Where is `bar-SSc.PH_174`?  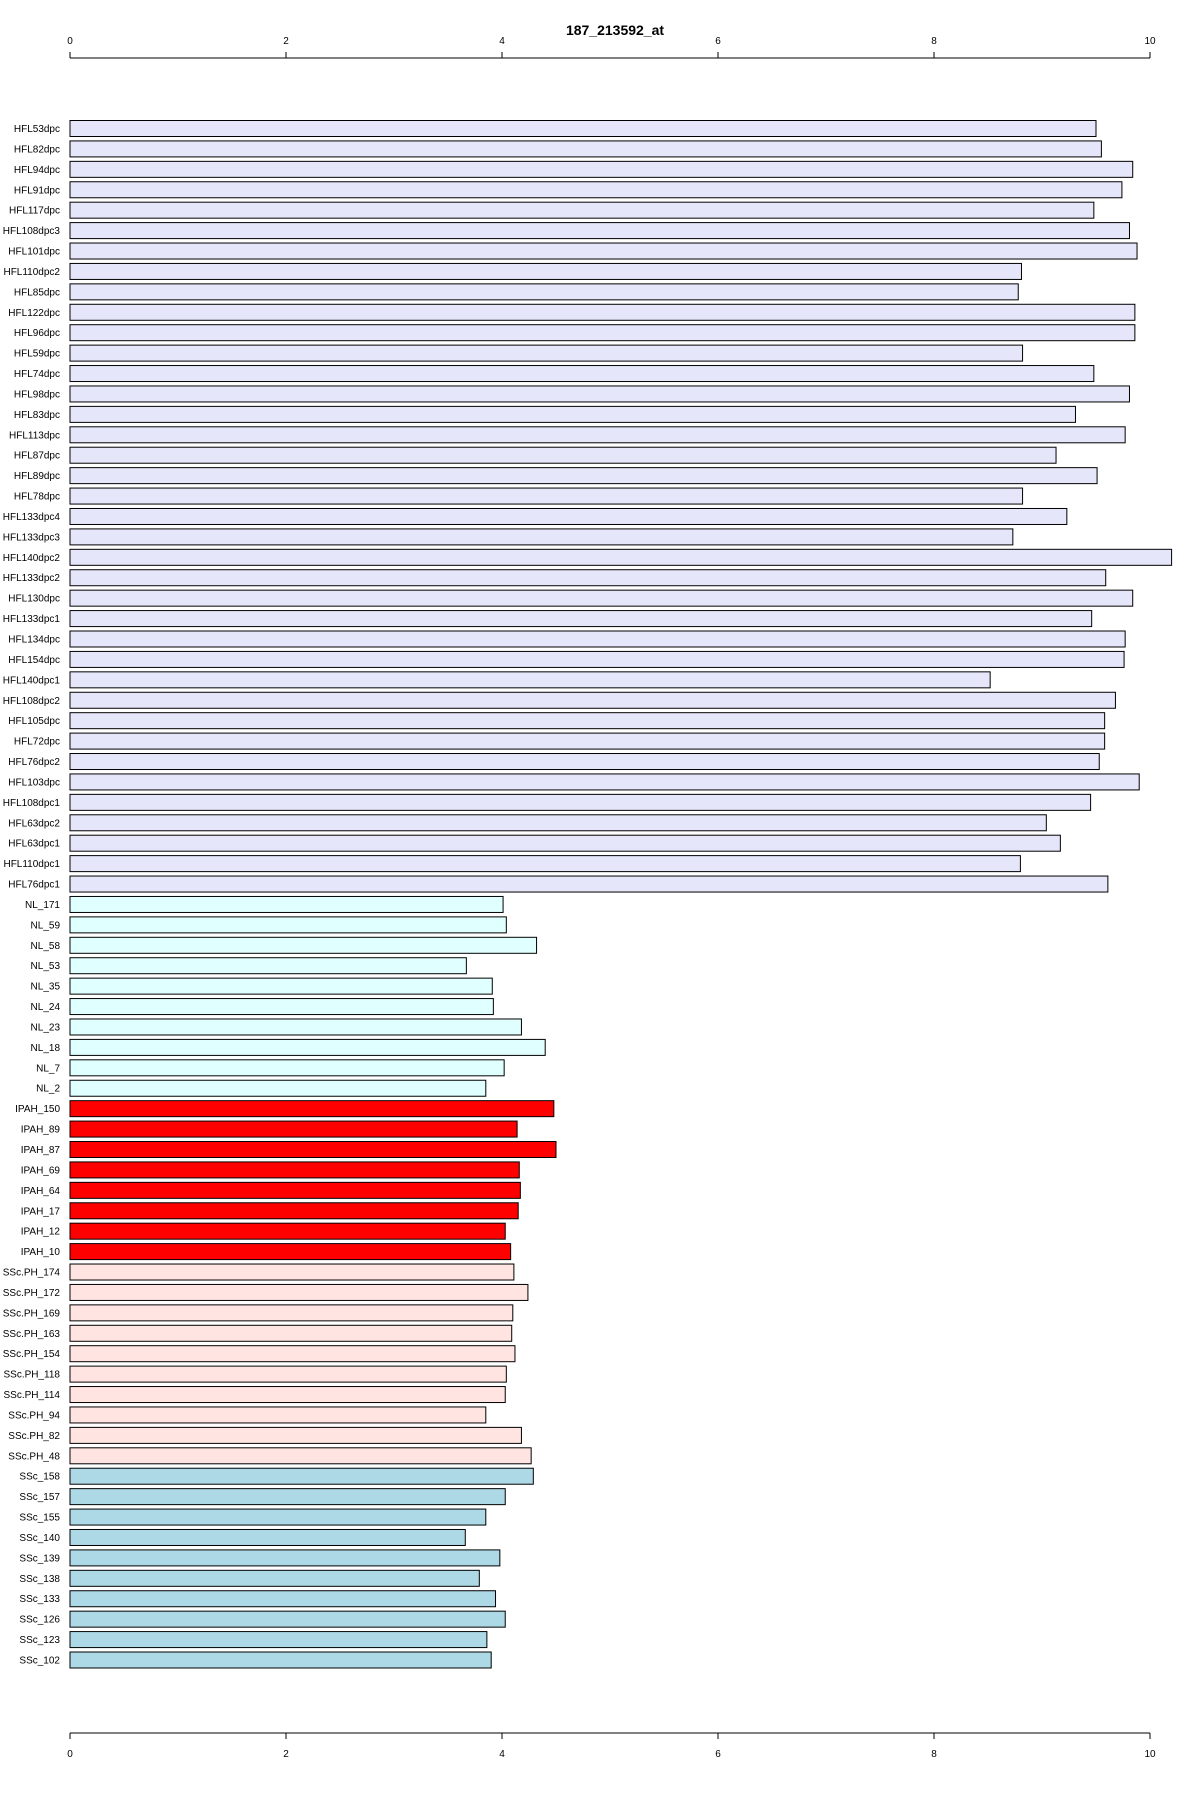
bar-SSc.PH_174 is located at coordinates (292, 1272).